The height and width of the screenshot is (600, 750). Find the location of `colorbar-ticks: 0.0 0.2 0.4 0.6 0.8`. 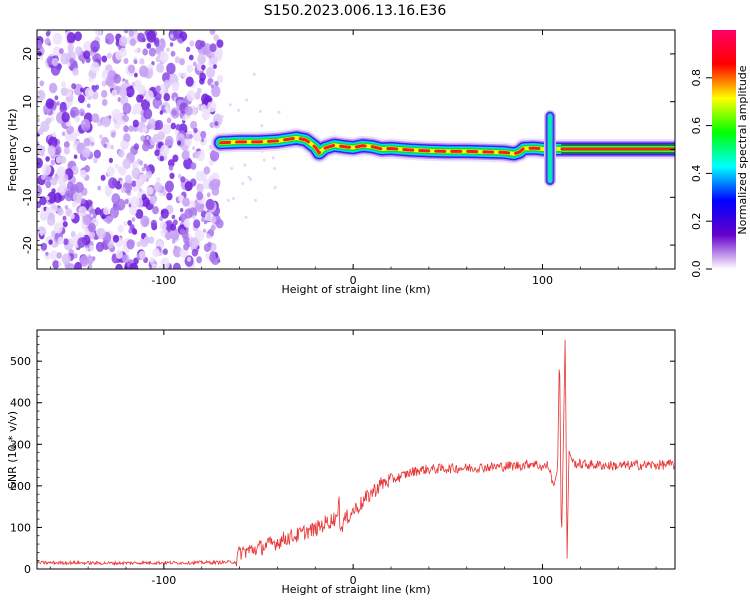

colorbar-ticks: 0.0 0.2 0.4 0.6 0.8 is located at coordinates (701, 173).